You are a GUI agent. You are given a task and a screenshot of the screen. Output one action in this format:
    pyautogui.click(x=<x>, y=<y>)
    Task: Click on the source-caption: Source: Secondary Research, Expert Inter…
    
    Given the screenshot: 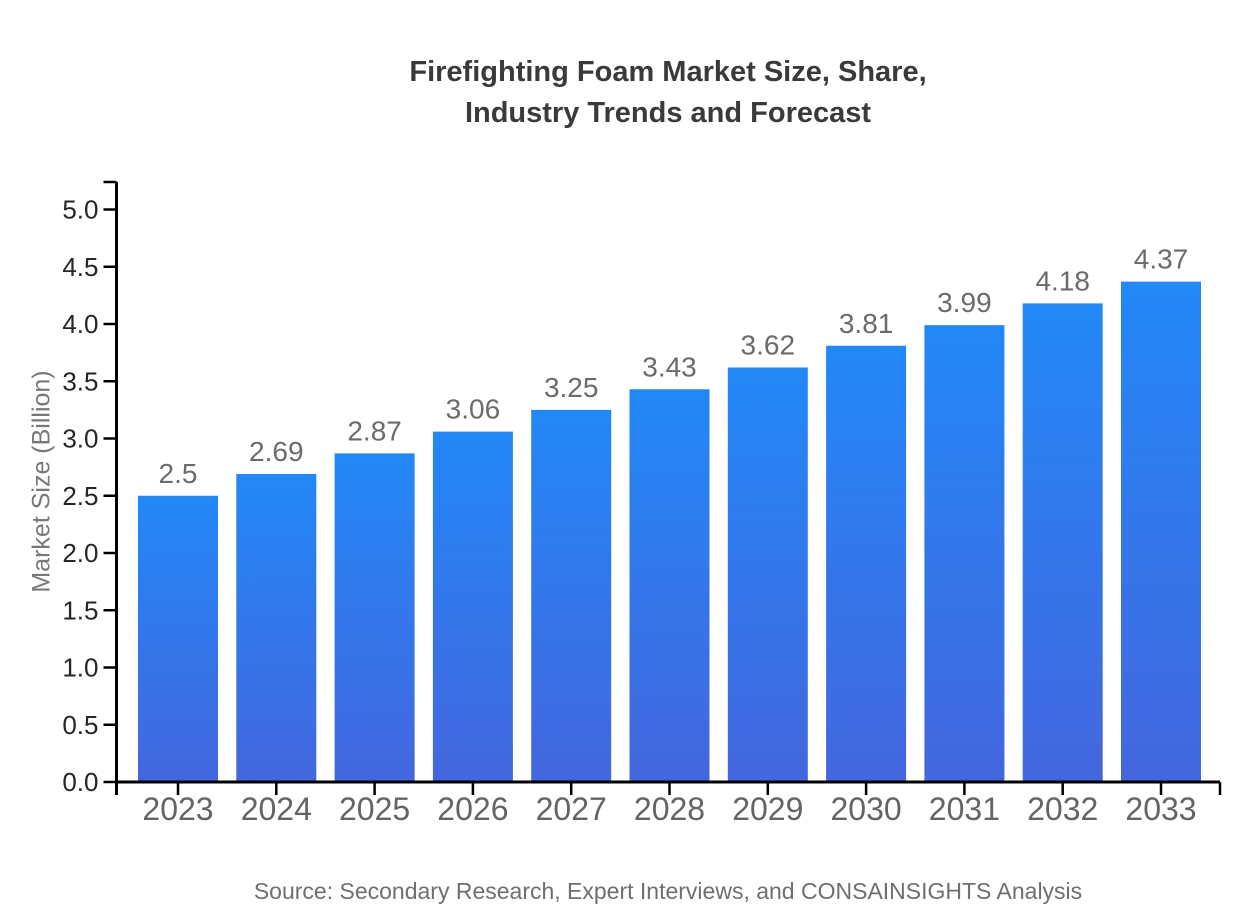 What is the action you would take?
    pyautogui.click(x=668, y=891)
    